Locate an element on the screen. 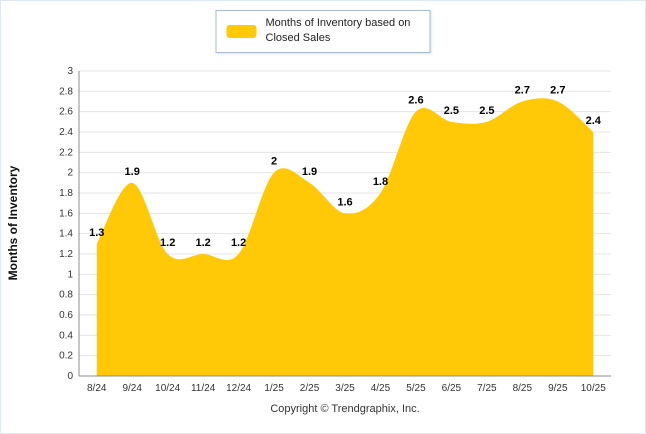  y-tick-label: 3 is located at coordinates (70, 71).